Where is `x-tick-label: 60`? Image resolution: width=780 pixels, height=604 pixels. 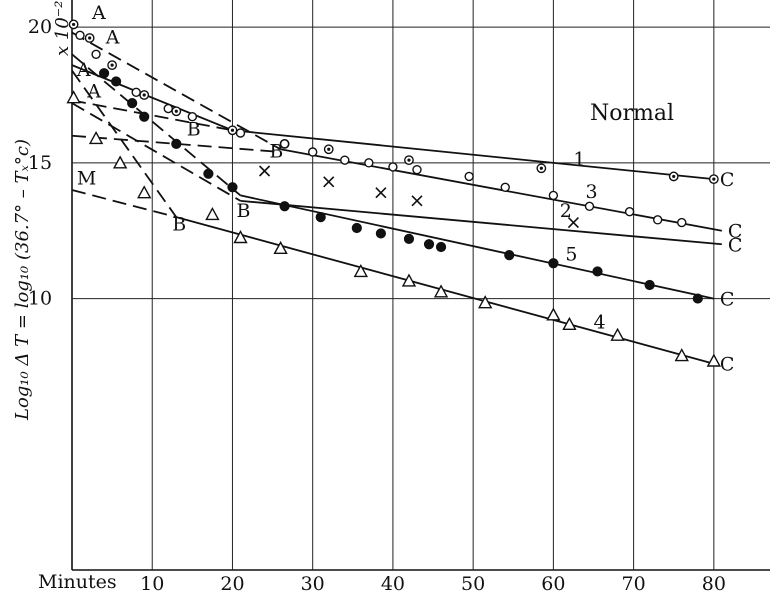
x-tick-label: 60 is located at coordinates (553, 584).